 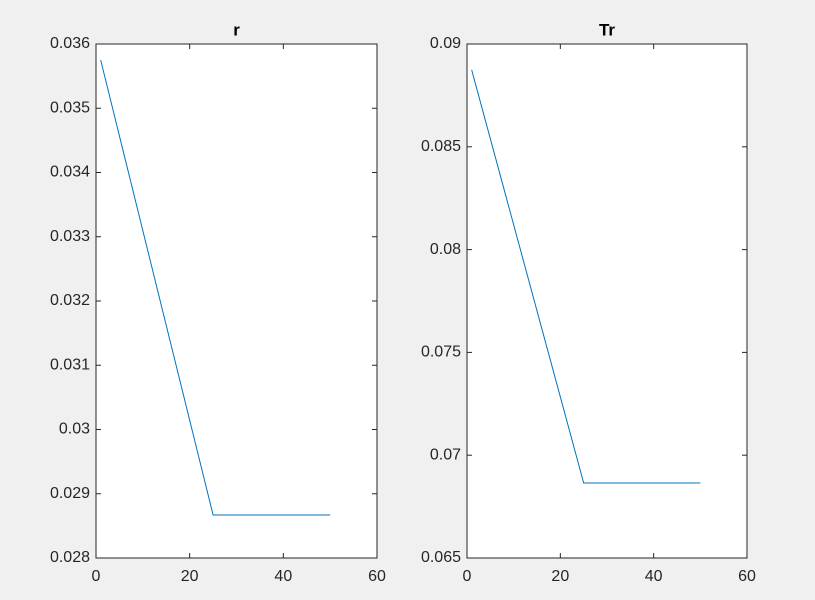 I want to click on y-tick-label: 0.065, so click(x=441, y=557).